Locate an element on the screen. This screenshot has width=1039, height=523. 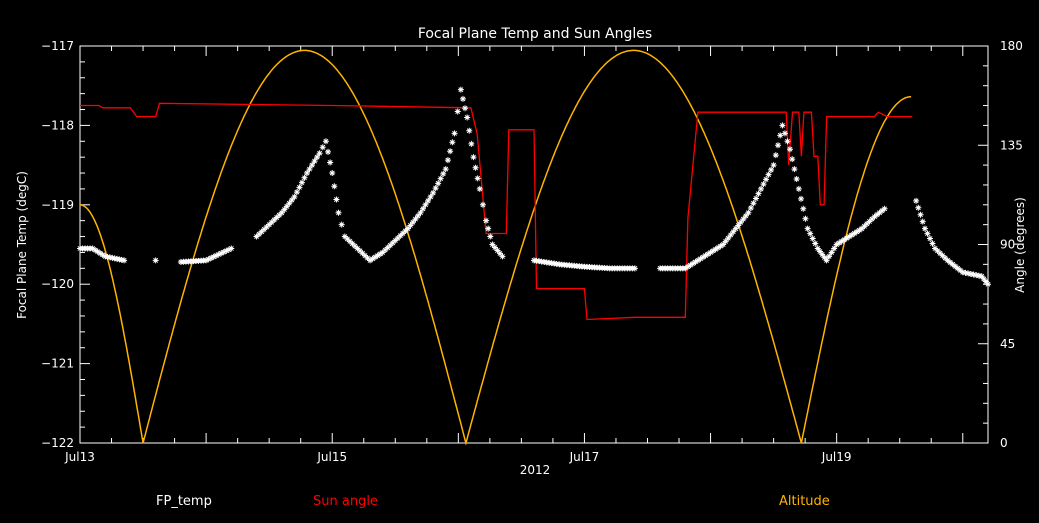
y-left-tick-label: −121 is located at coordinates (57, 364).